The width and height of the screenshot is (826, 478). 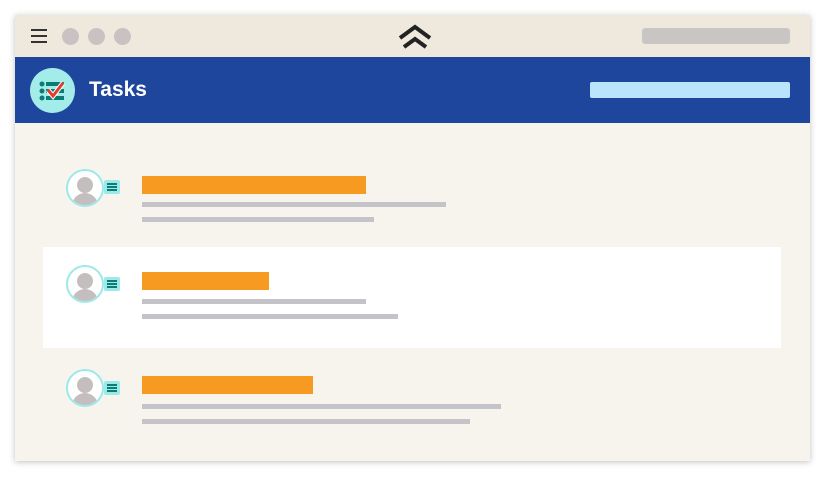 I want to click on hamburger-menu-icon, so click(x=39, y=36).